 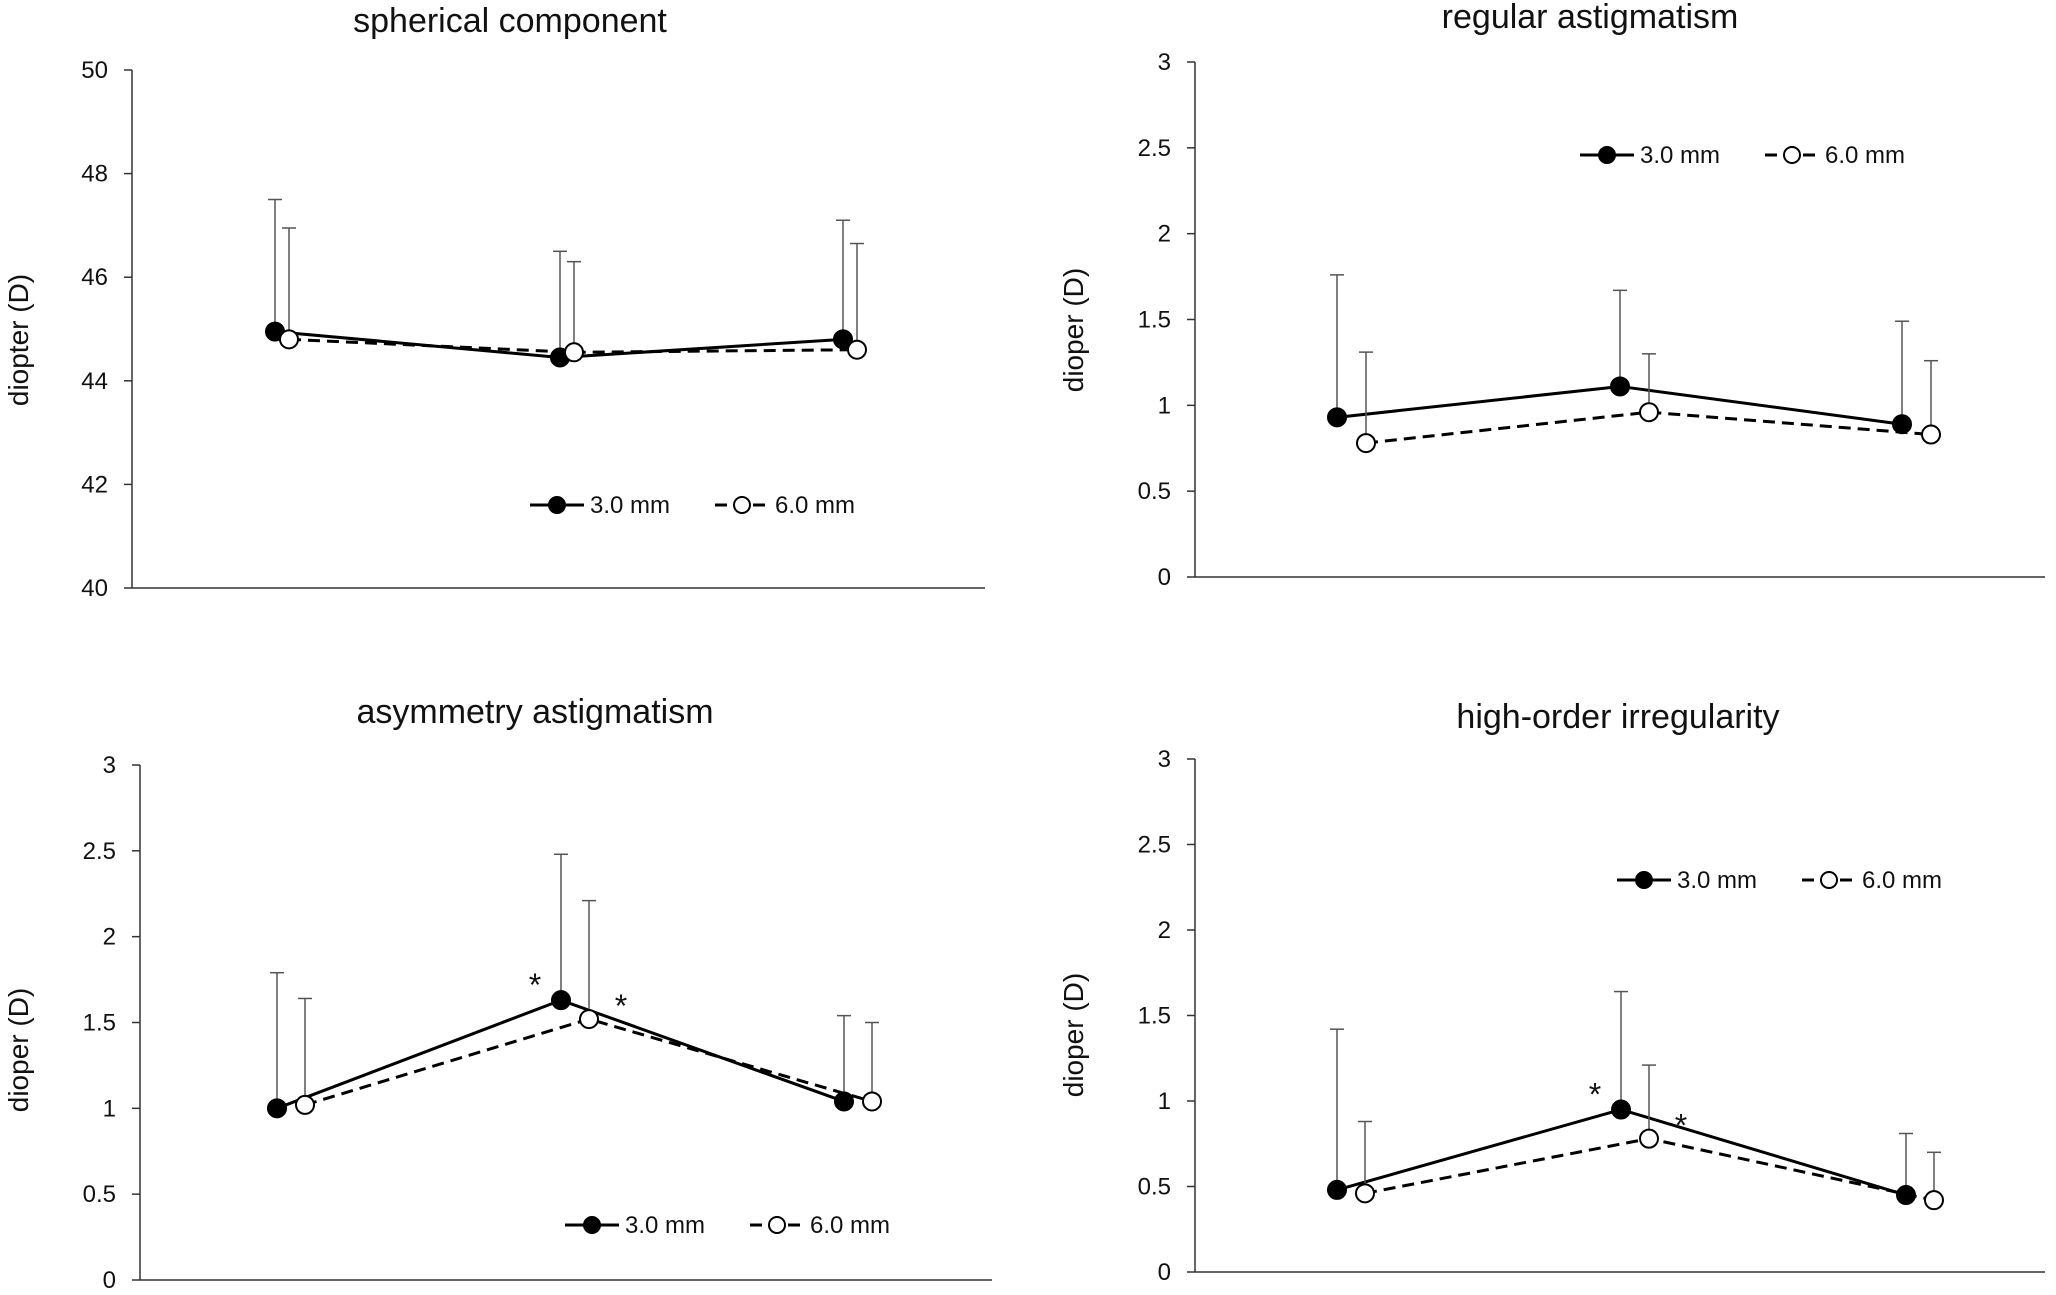 What do you see at coordinates (94, 588) in the screenshot?
I see `y-tick-label: 40` at bounding box center [94, 588].